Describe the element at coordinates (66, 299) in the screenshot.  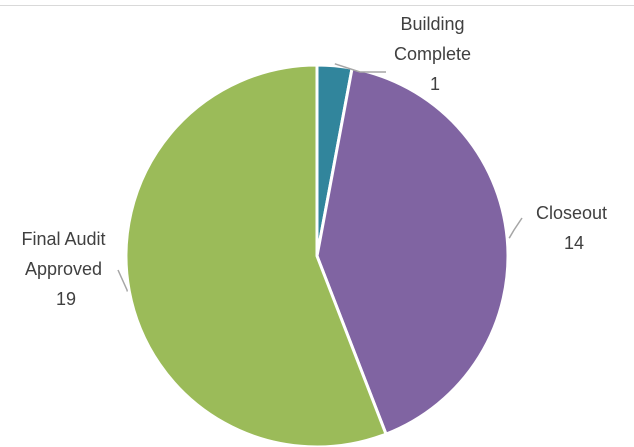
I see `slice-value: 19` at that location.